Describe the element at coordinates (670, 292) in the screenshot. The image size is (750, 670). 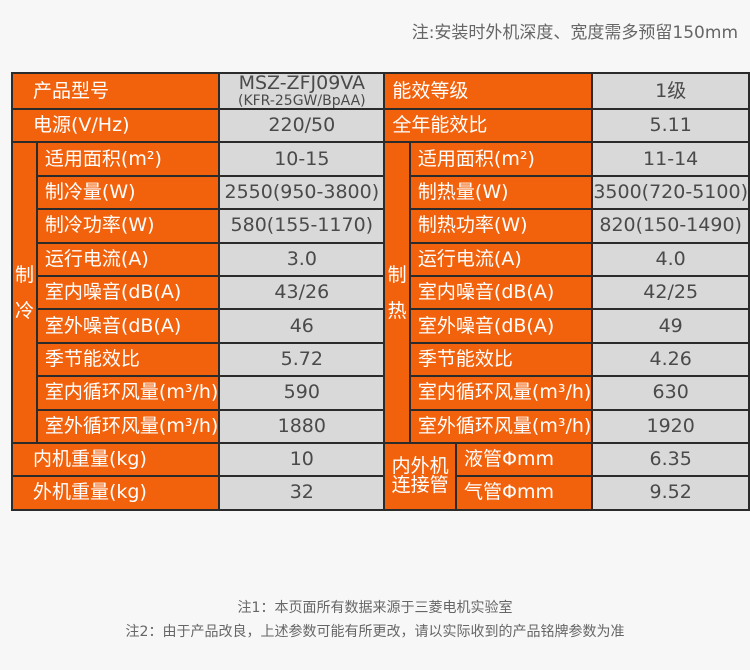
I see `heating-row-value: 42/25` at that location.